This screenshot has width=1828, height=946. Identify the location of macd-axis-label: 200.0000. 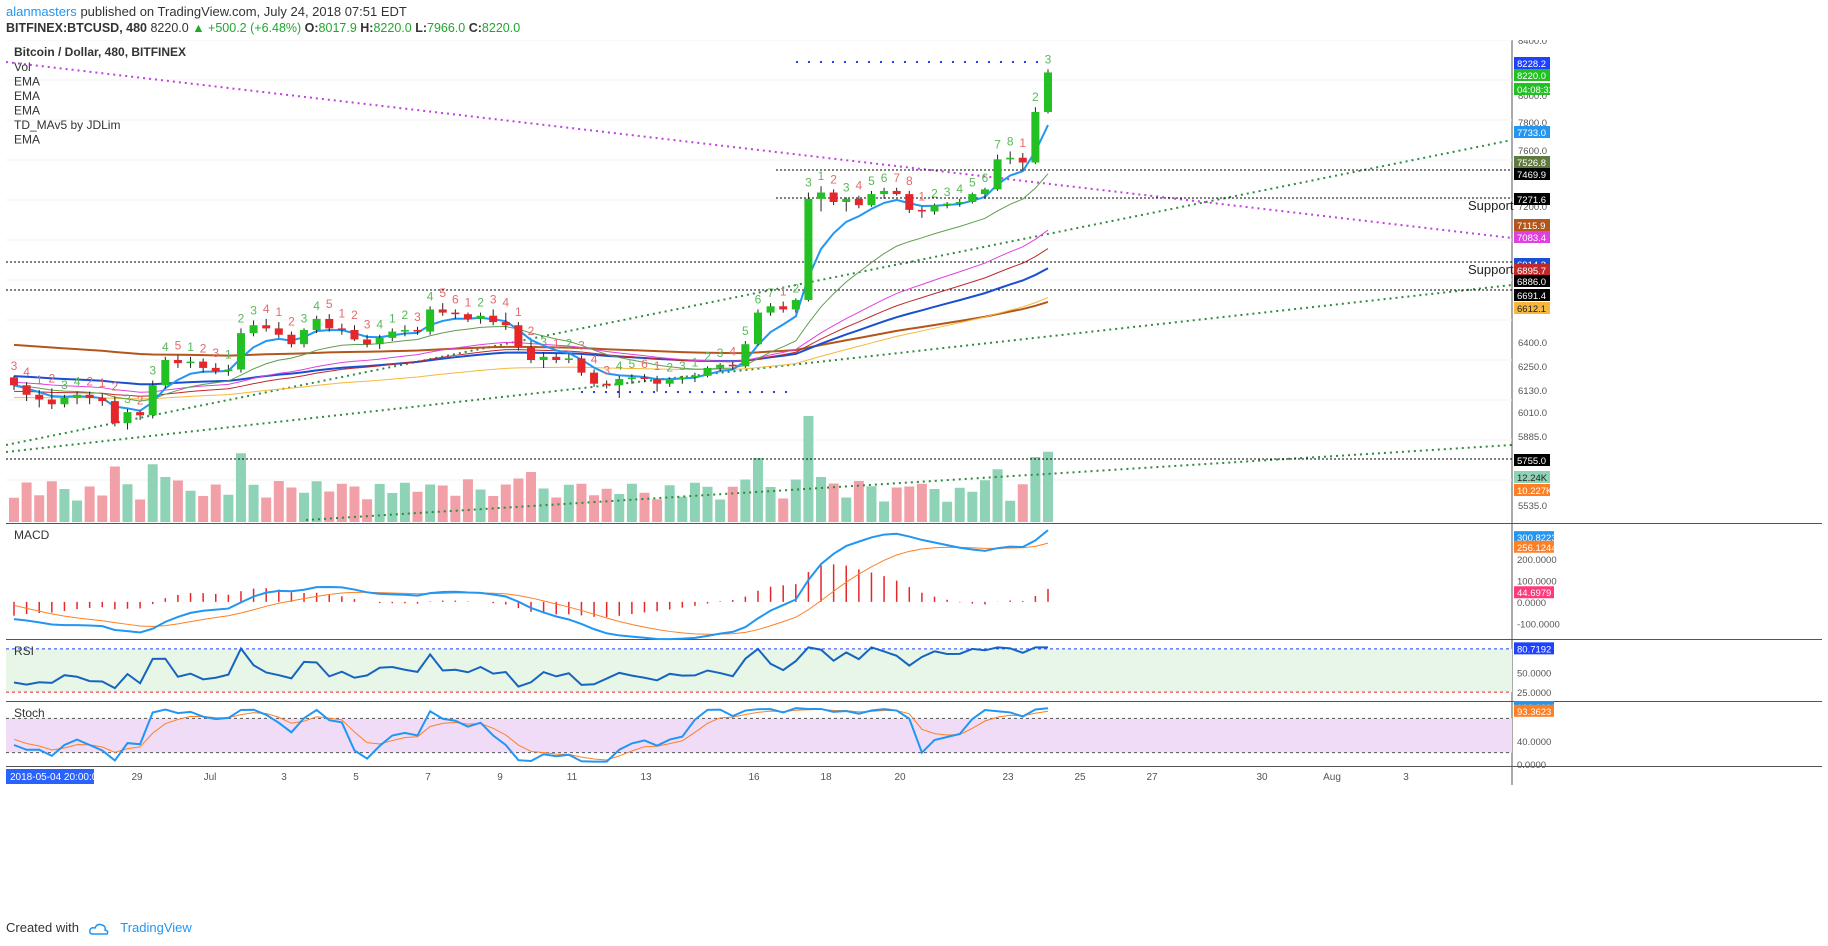
(1537, 560).